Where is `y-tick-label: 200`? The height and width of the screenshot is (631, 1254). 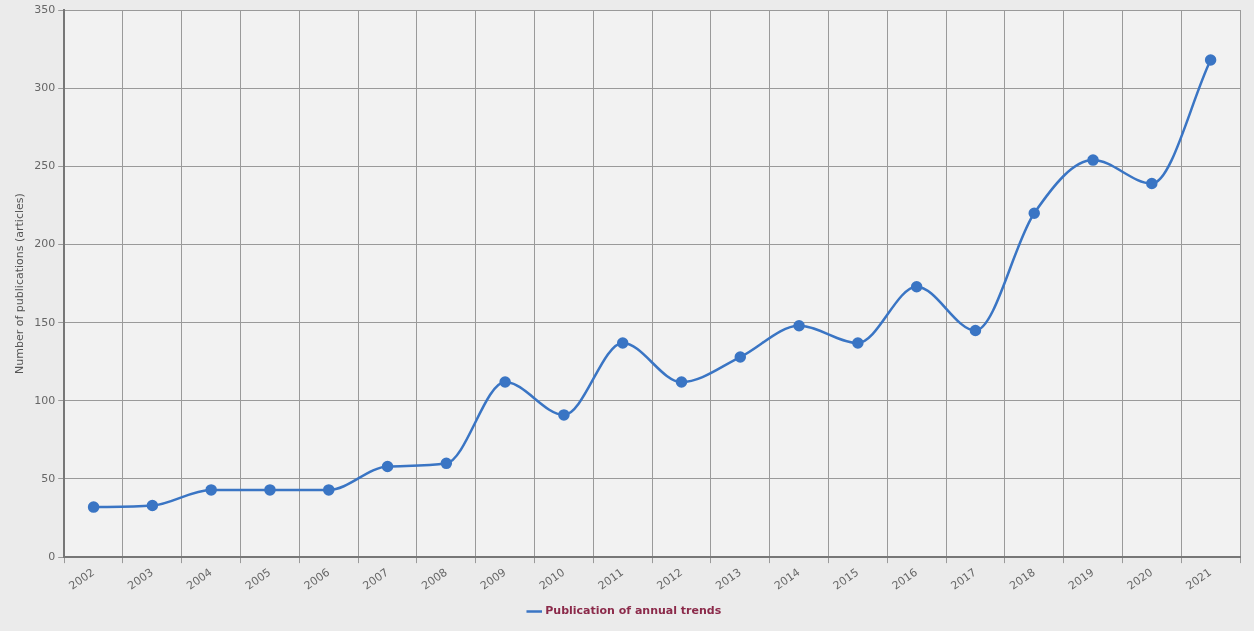 y-tick-label: 200 is located at coordinates (45, 244).